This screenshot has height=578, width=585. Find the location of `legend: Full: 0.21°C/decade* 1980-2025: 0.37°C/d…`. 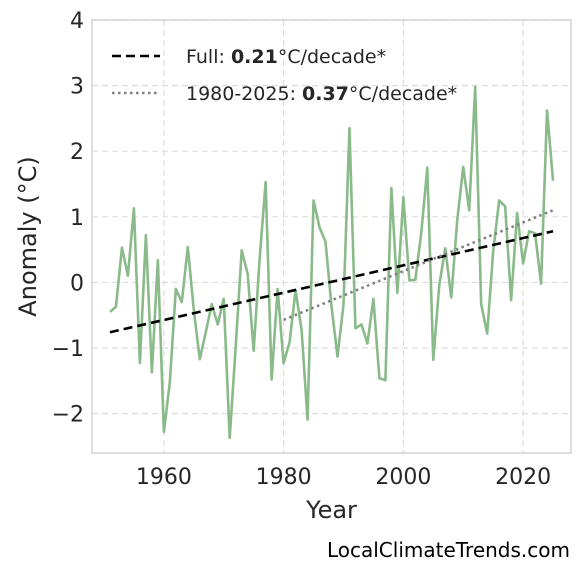

legend: Full: 0.21°C/decade* 1980-2025: 0.37°C/d… is located at coordinates (284, 75).